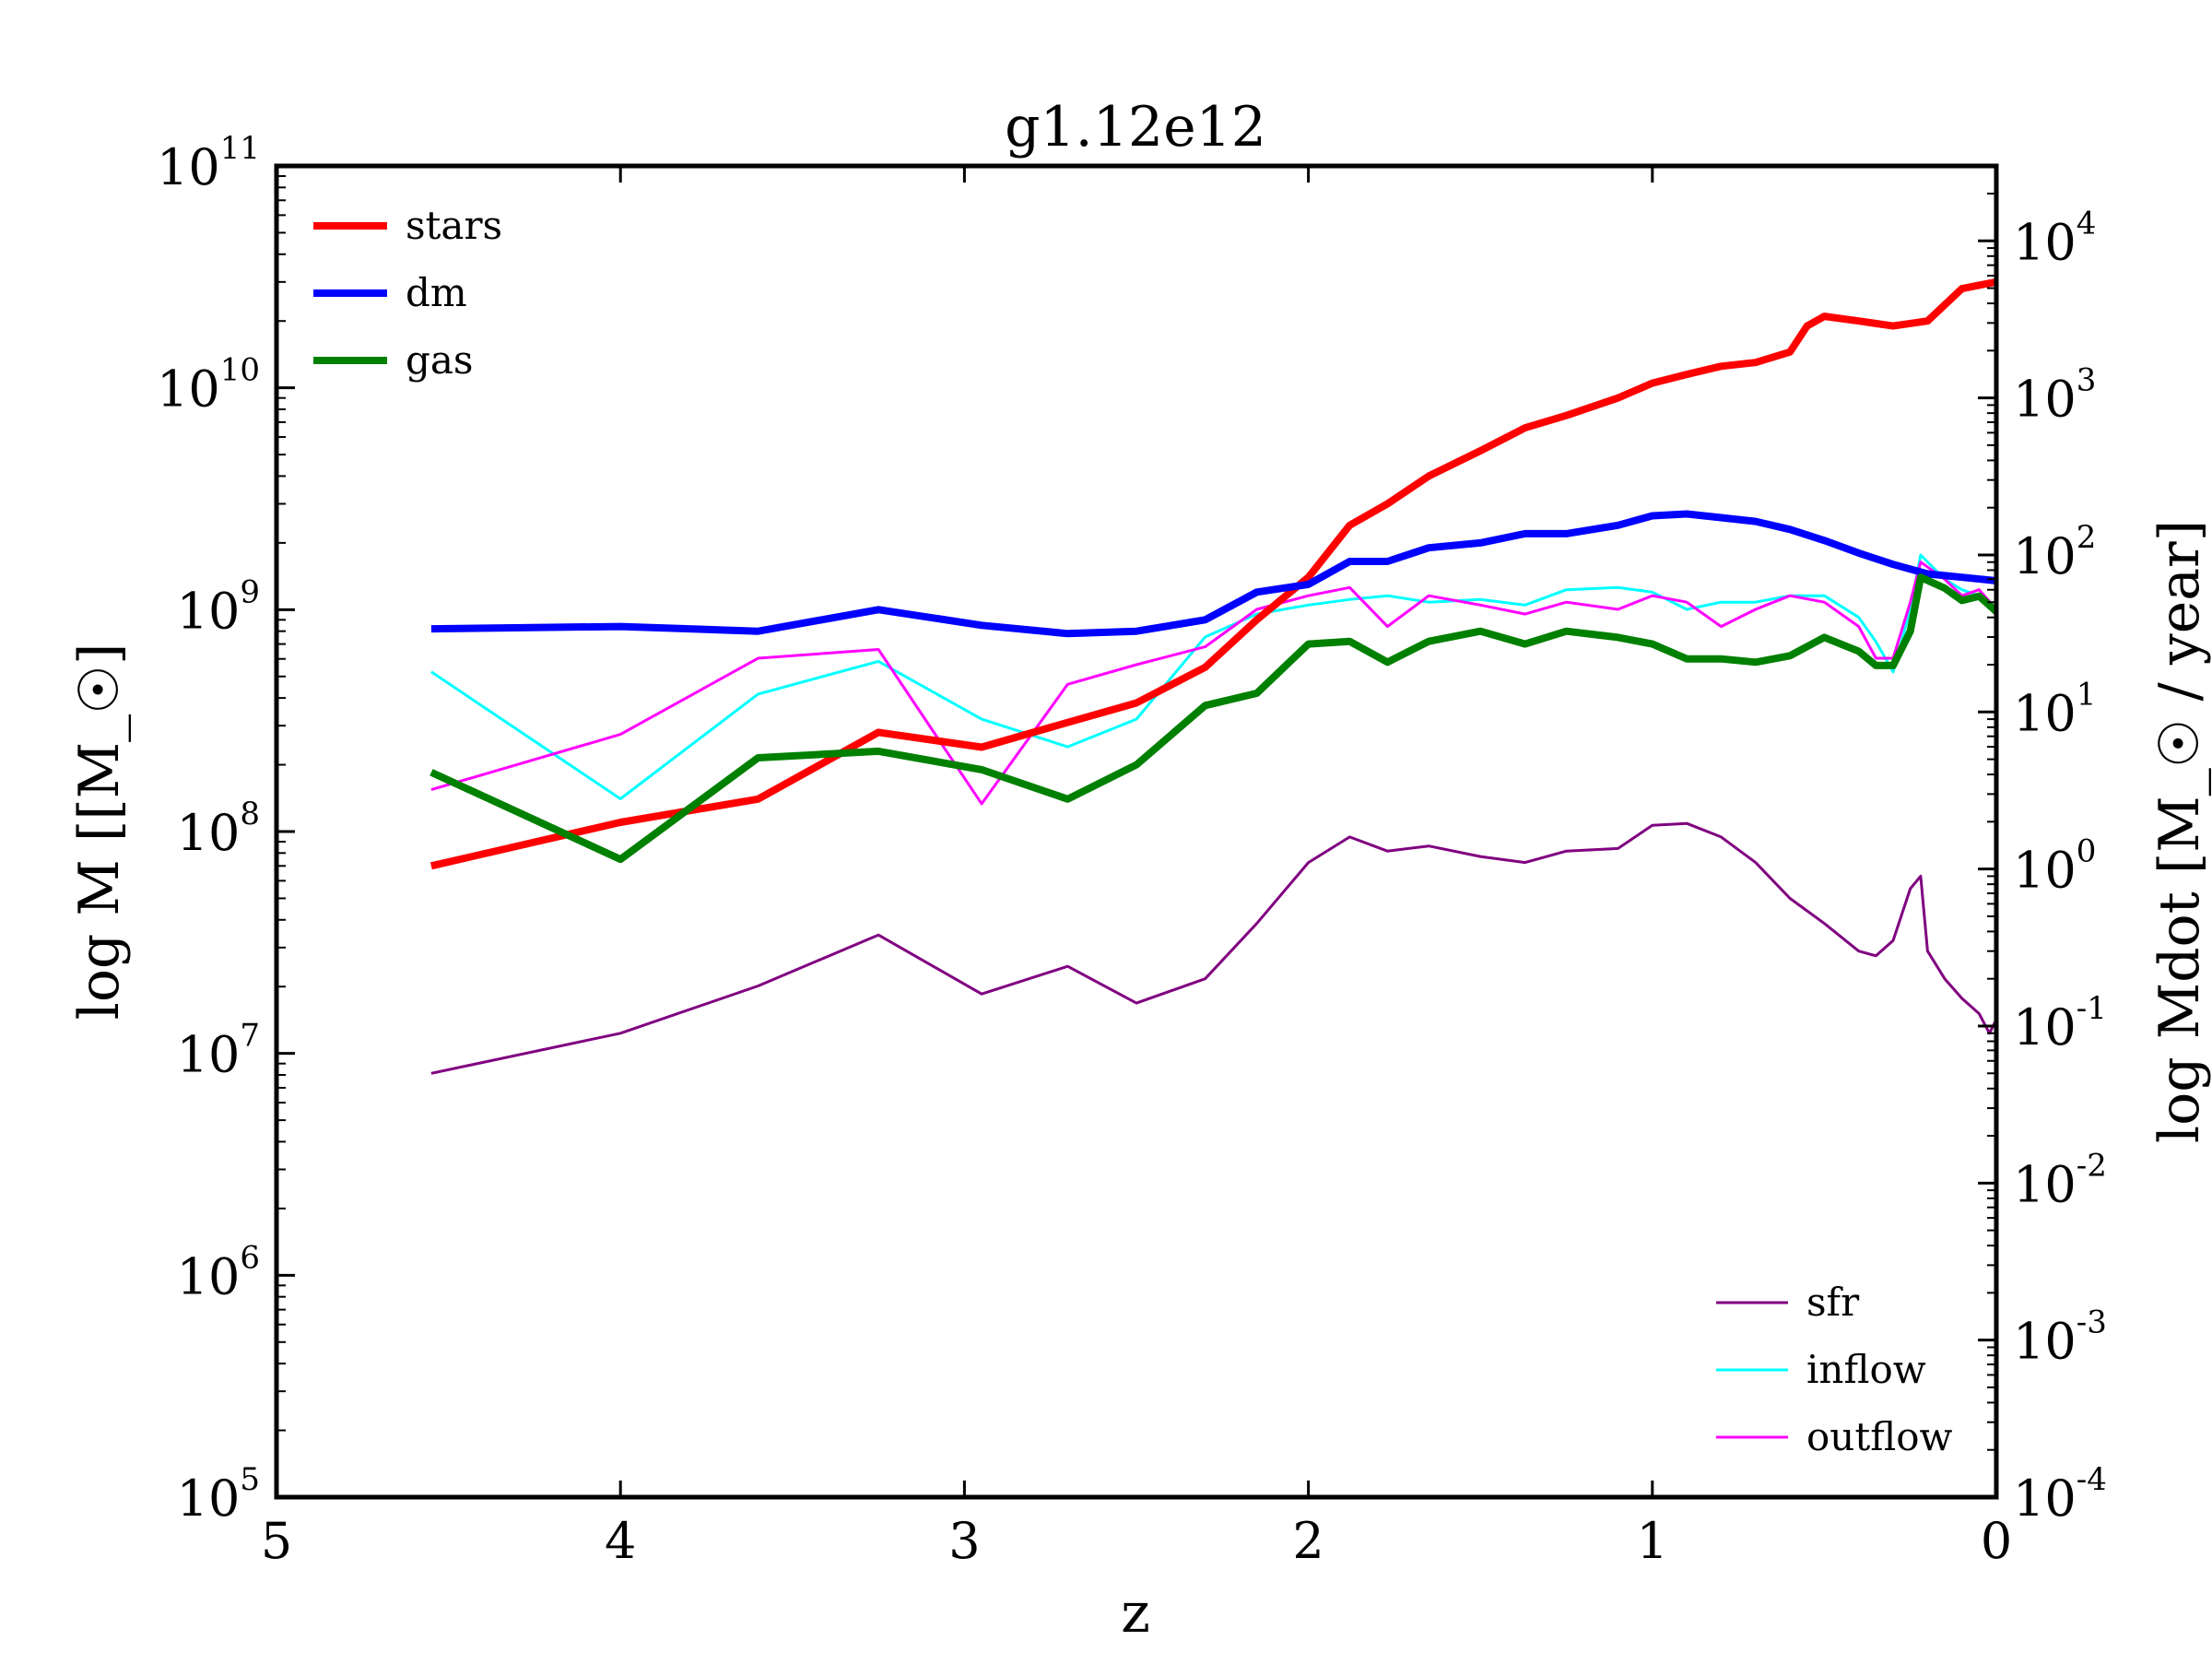 The height and width of the screenshot is (1664, 2212). Describe the element at coordinates (218, 829) in the screenshot. I see `y-left-tick-label: 10⁸` at that location.